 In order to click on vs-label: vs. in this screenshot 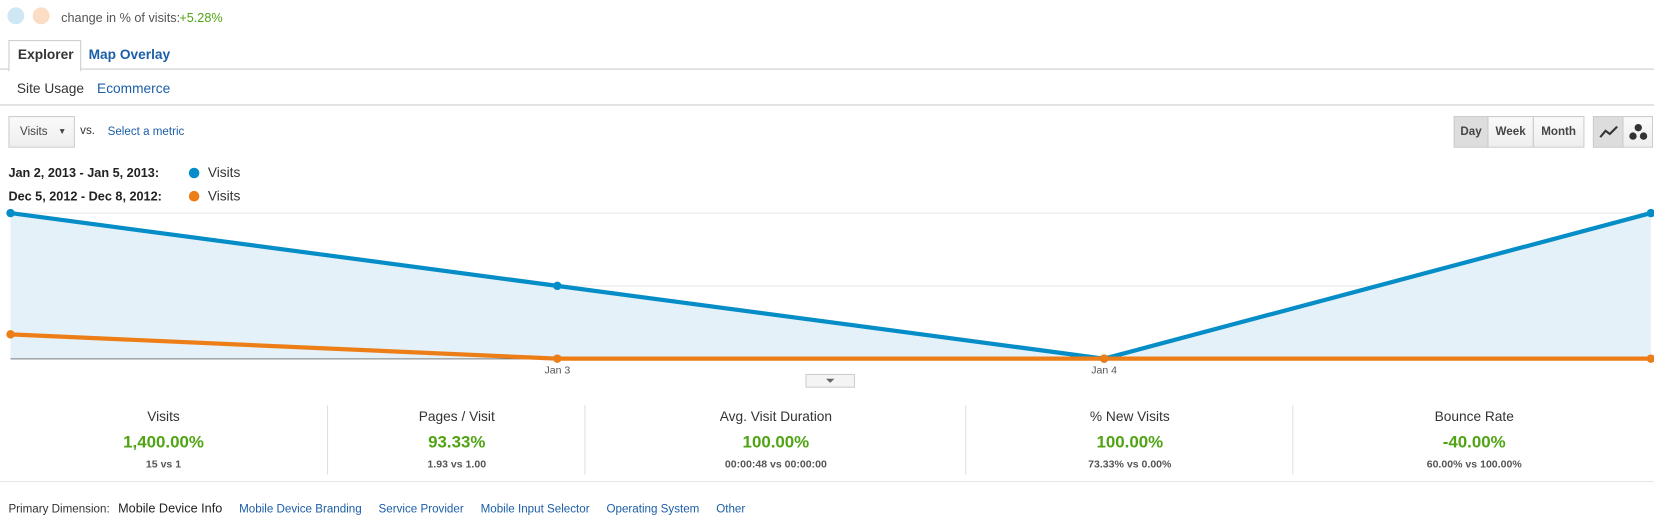, I will do `click(88, 131)`.